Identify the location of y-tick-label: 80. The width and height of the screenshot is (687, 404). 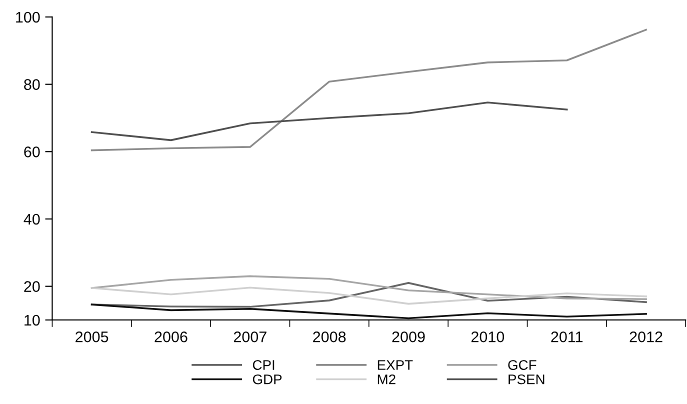
(32, 84).